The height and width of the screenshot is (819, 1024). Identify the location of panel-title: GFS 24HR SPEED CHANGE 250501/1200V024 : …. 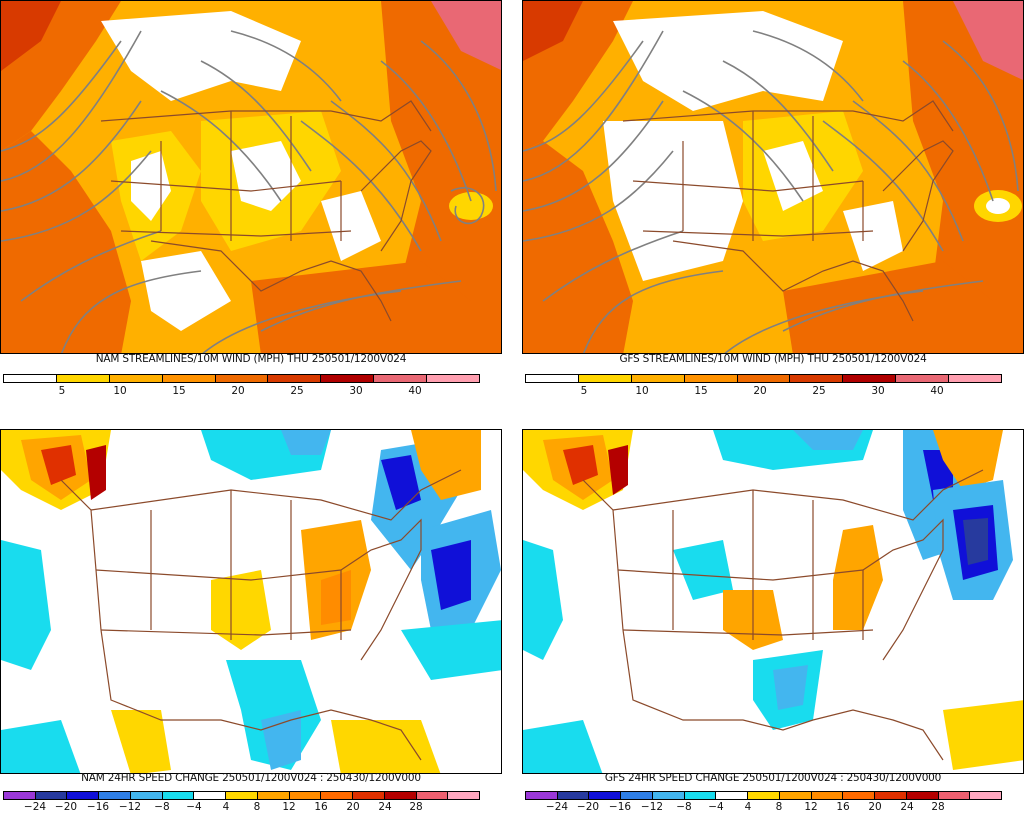
(773, 778).